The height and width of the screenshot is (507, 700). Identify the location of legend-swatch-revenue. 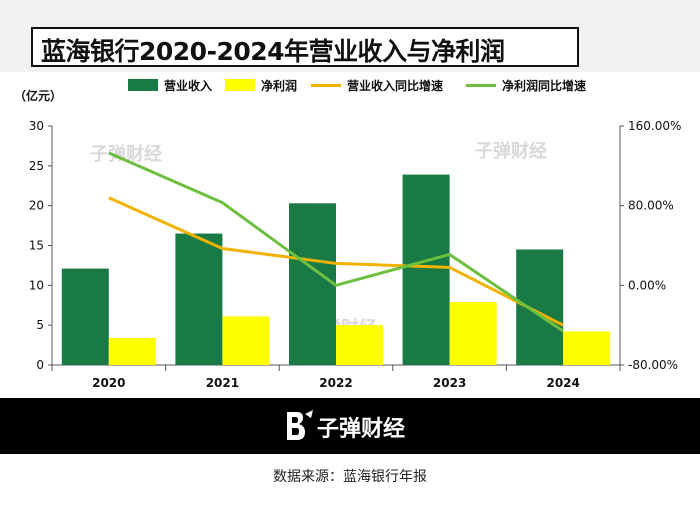
(143, 85).